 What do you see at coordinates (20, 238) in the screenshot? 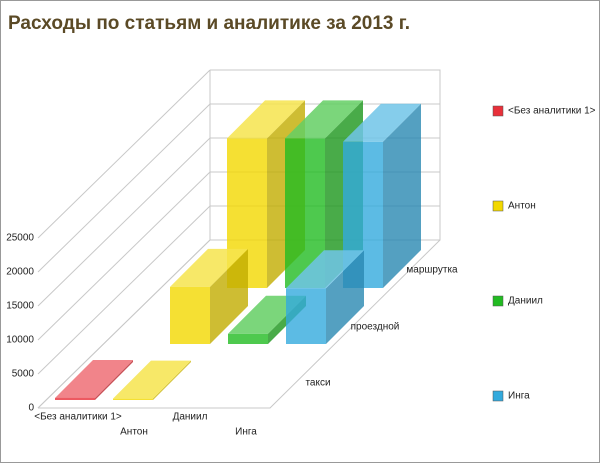
I see `y-tick-label: 25000` at bounding box center [20, 238].